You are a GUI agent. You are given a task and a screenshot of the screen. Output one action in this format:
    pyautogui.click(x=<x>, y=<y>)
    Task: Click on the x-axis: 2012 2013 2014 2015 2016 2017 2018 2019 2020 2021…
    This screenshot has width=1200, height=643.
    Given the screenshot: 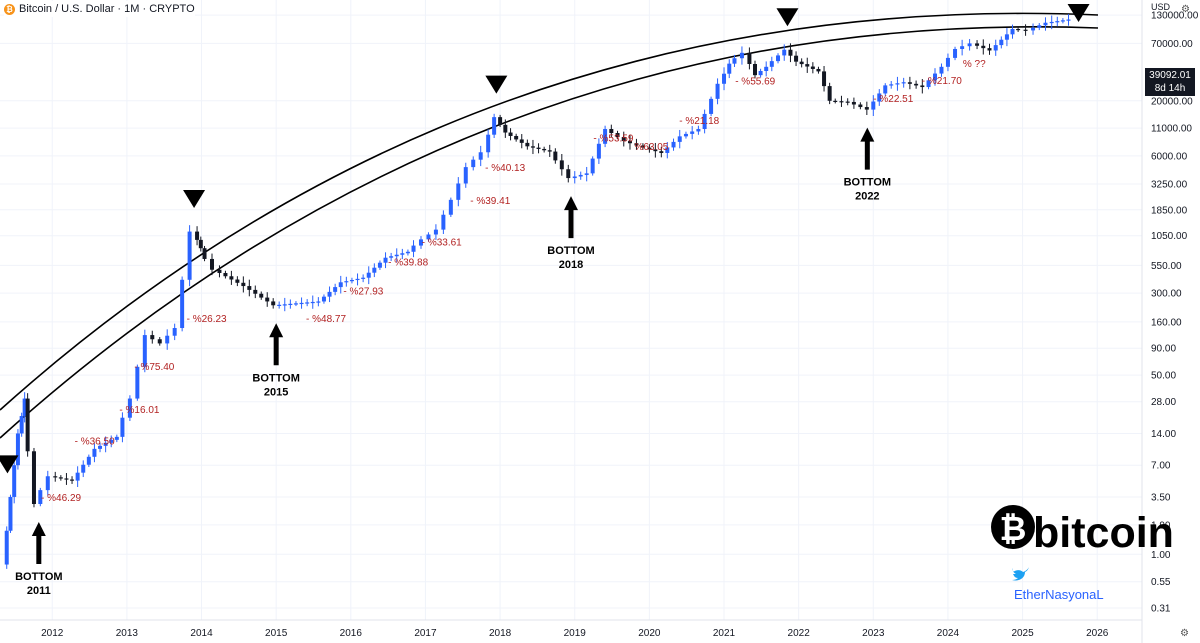 What is the action you would take?
    pyautogui.click(x=571, y=629)
    